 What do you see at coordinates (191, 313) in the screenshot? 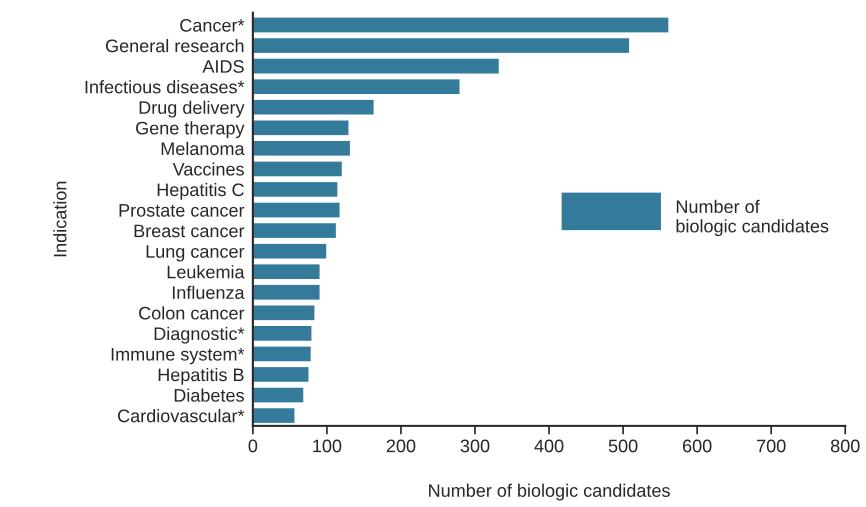
I see `y-tick-label: Colon cancer` at bounding box center [191, 313].